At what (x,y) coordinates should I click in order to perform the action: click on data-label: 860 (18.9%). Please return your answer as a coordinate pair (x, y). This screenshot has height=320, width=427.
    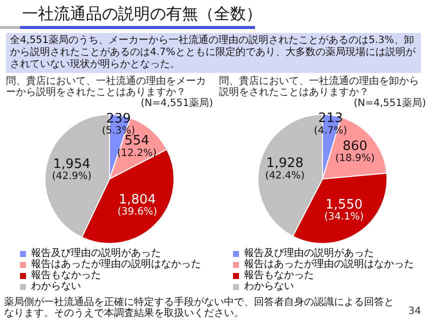
    Looking at the image, I should click on (355, 151).